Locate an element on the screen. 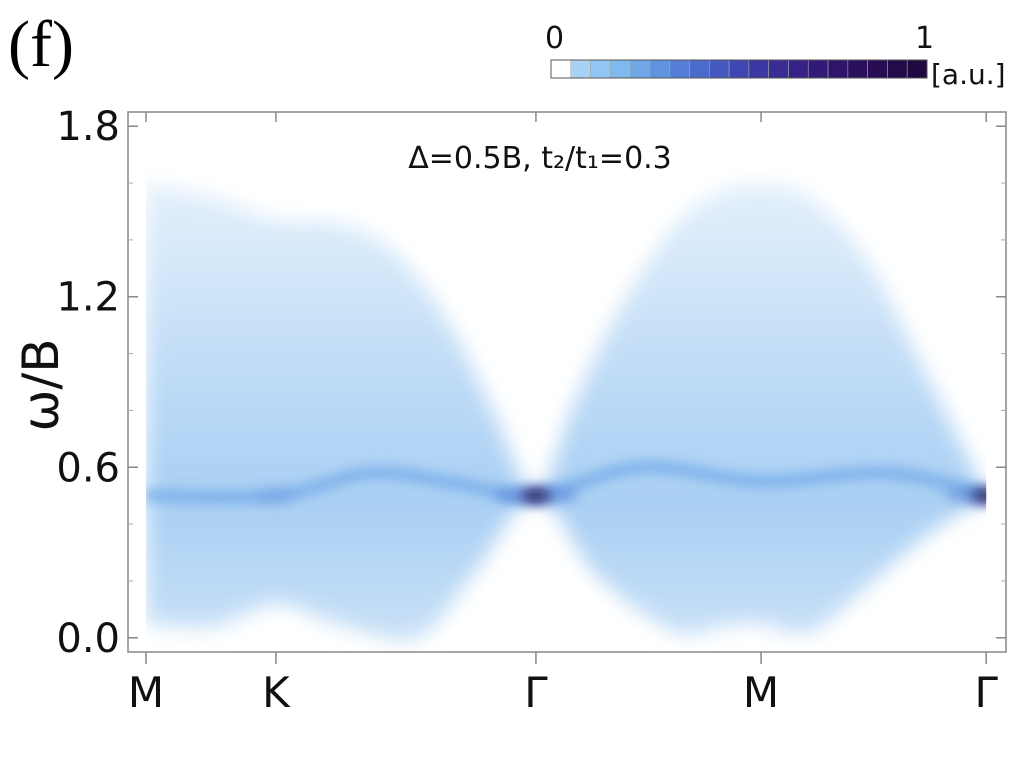  colorbar is located at coordinates (739, 69).